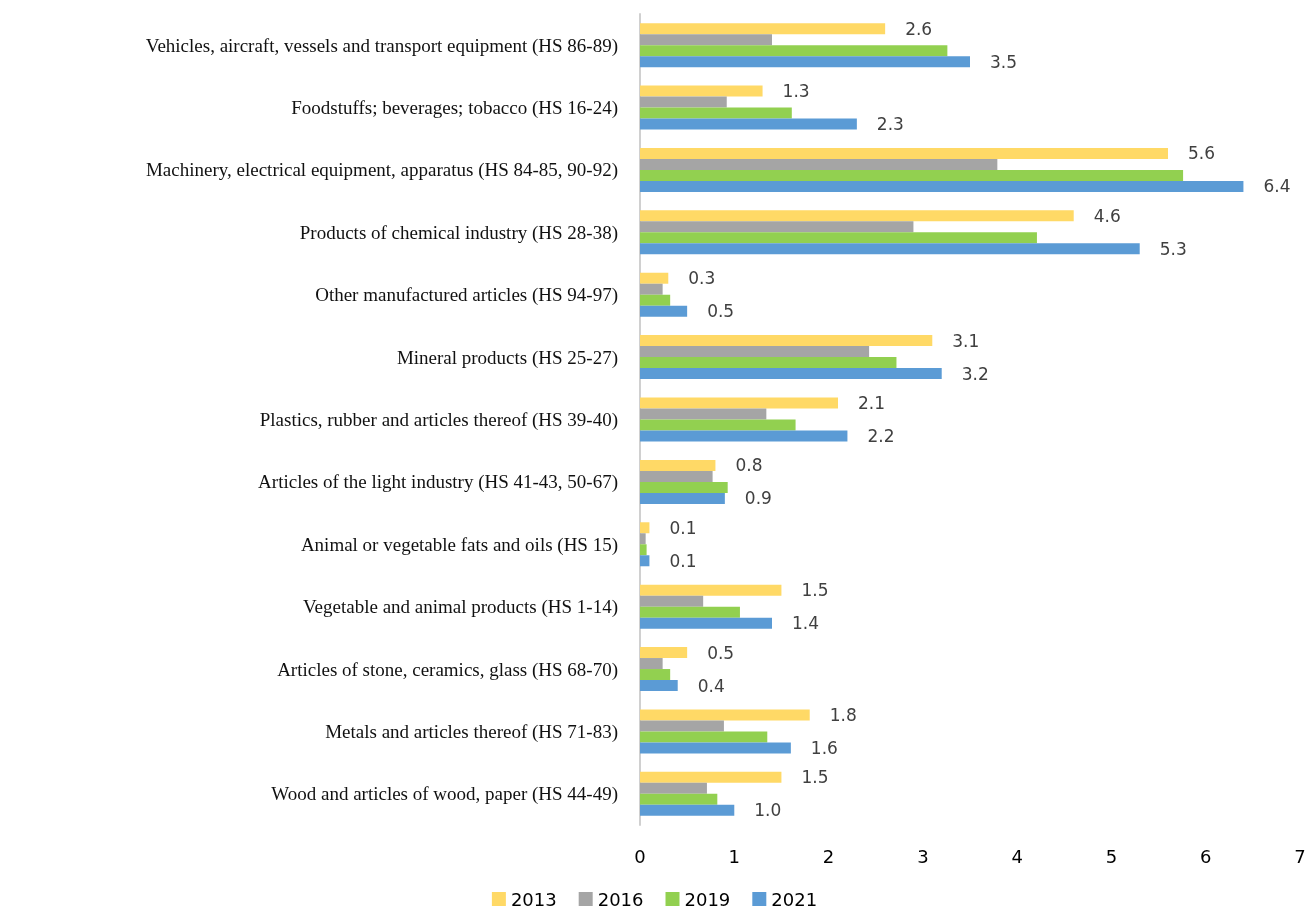  Describe the element at coordinates (1300, 856) in the screenshot. I see `x-tick-label: 7` at that location.